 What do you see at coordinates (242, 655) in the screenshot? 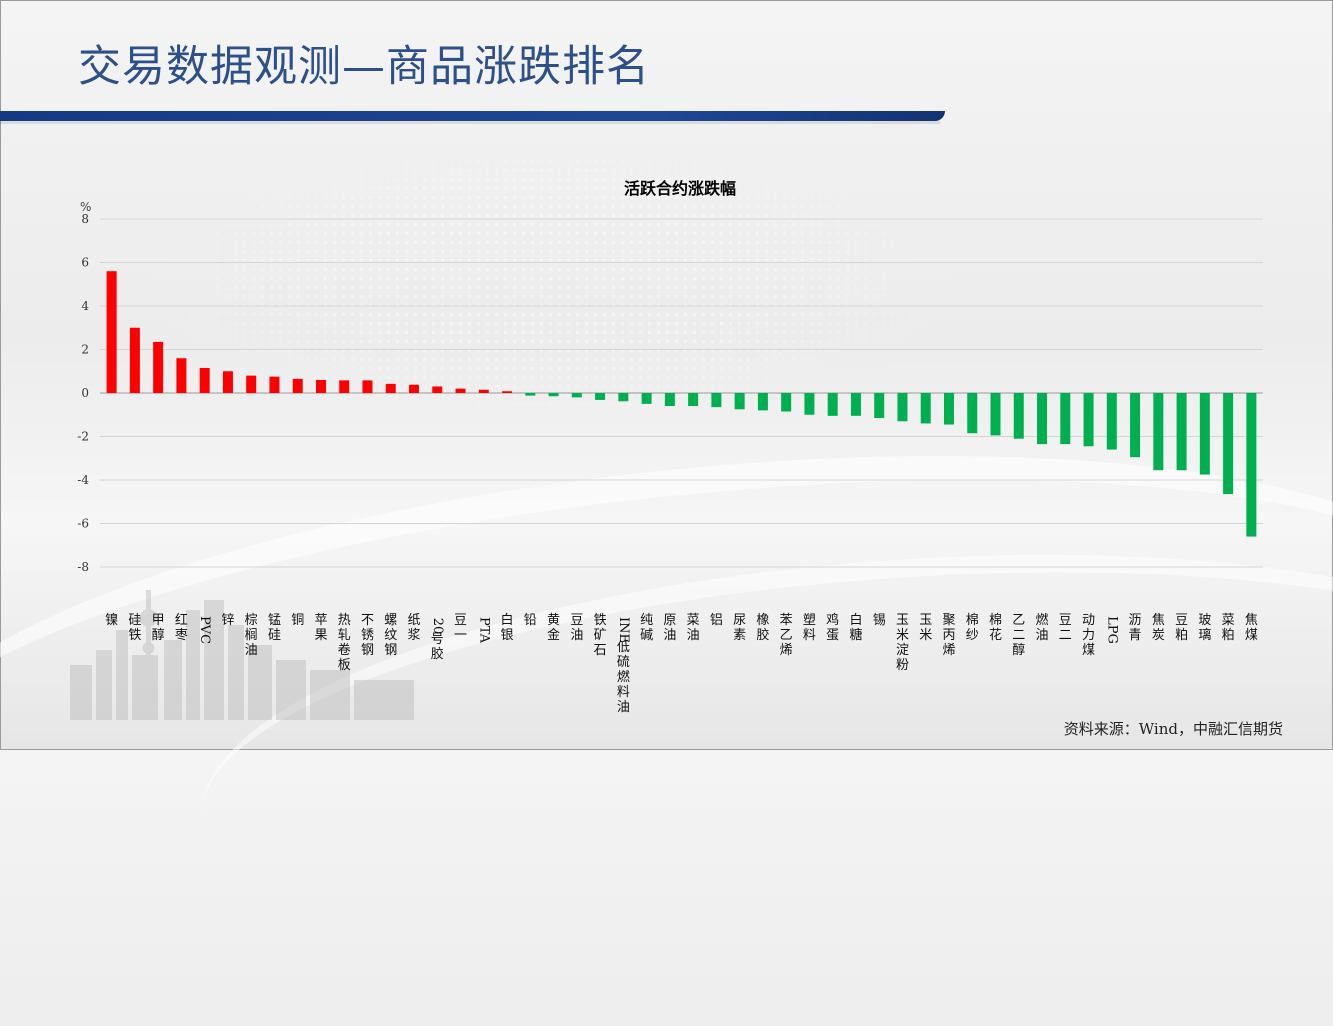
I see `city-skyline-image` at bounding box center [242, 655].